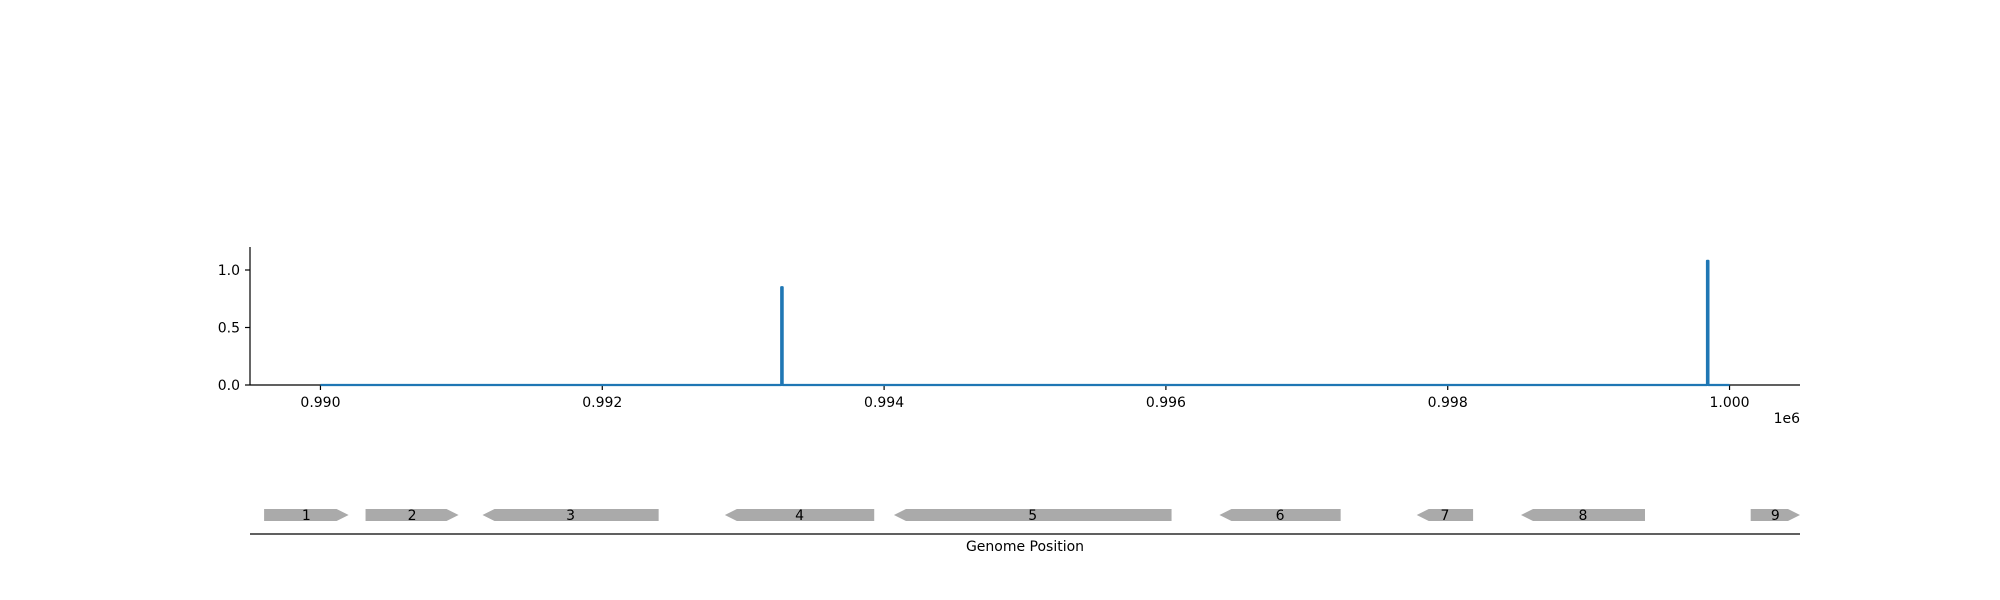 This screenshot has height=600, width=2000. Describe the element at coordinates (1166, 403) in the screenshot. I see `x-tick-label: 0.996` at that location.